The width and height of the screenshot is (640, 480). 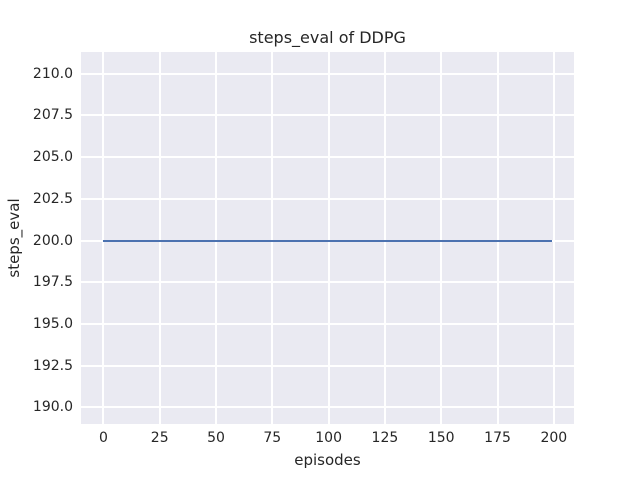 What do you see at coordinates (216, 438) in the screenshot?
I see `x-tick-label: 50` at bounding box center [216, 438].